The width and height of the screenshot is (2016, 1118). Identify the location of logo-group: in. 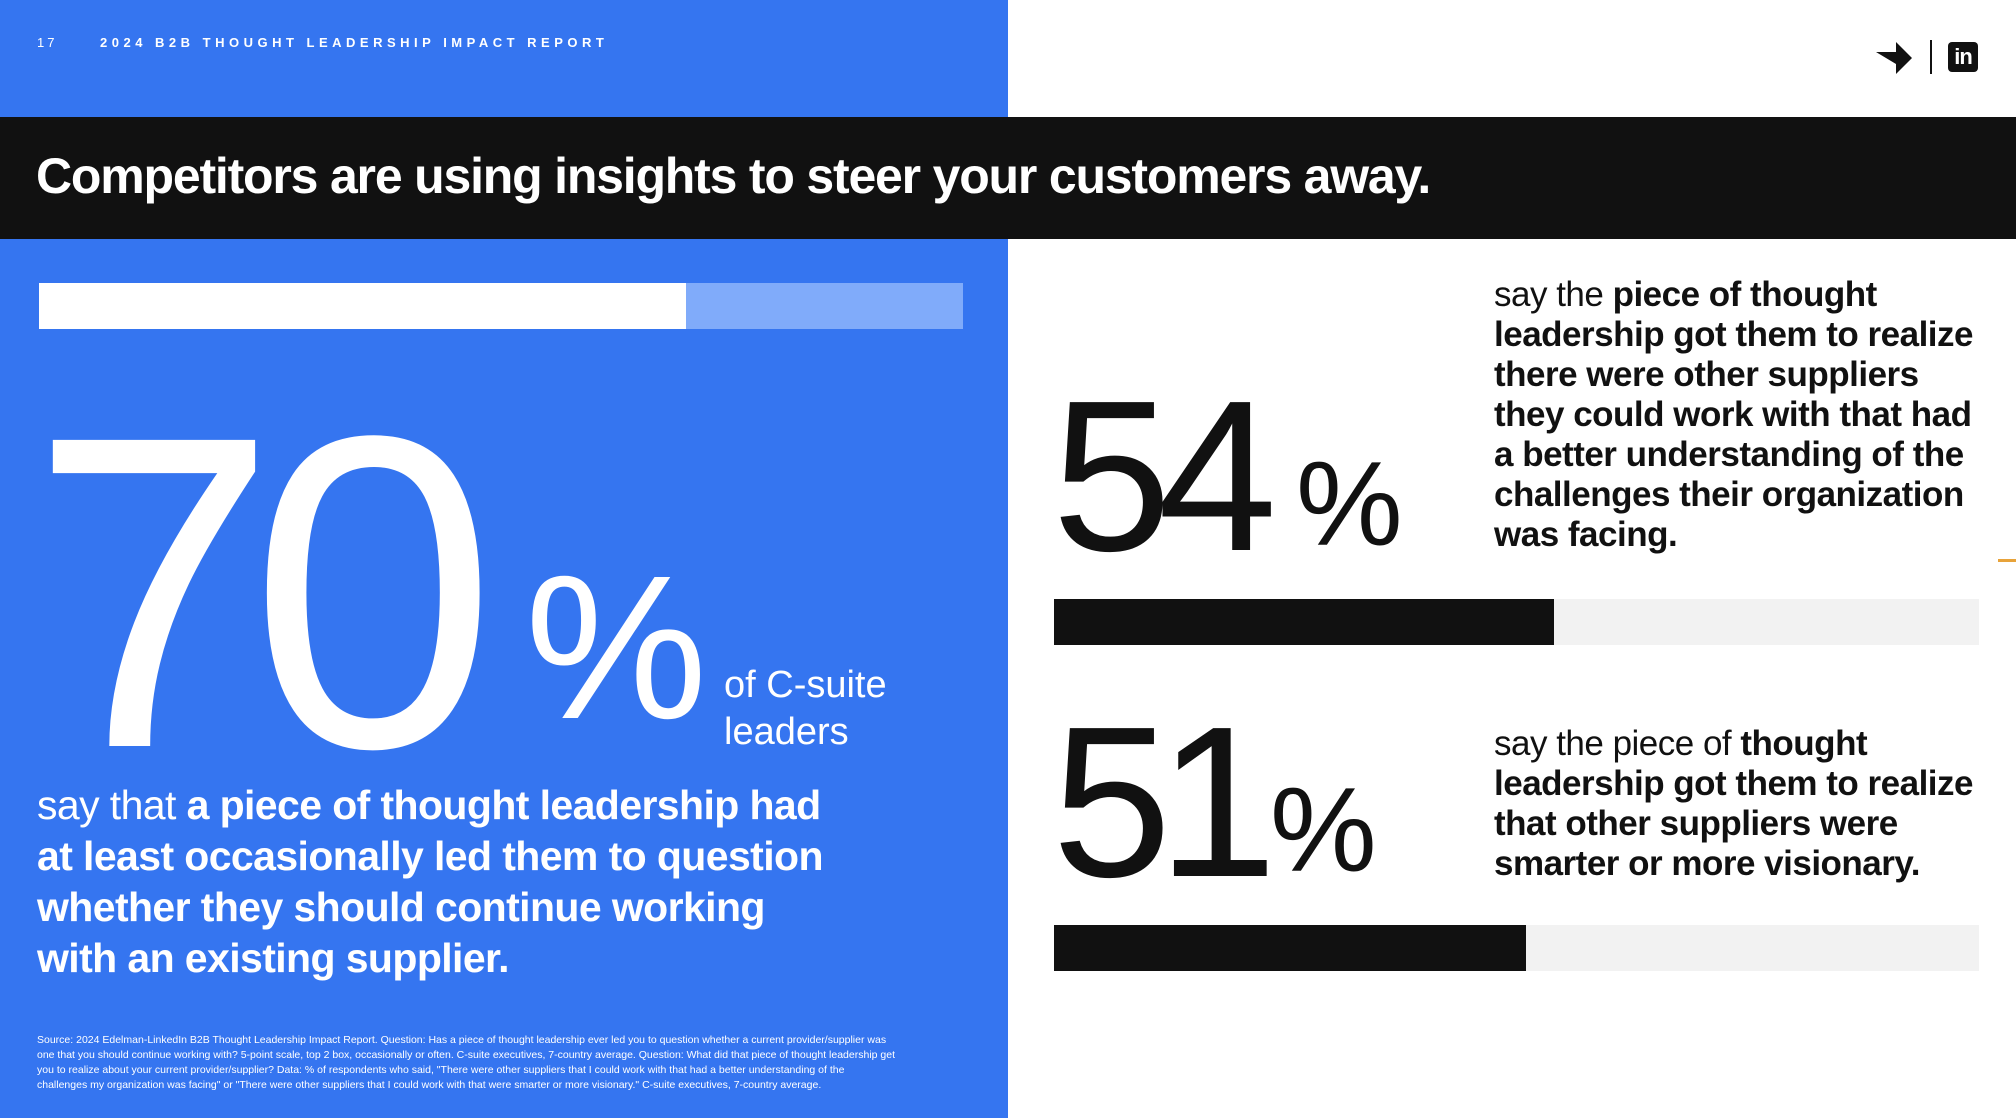
(1929, 56).